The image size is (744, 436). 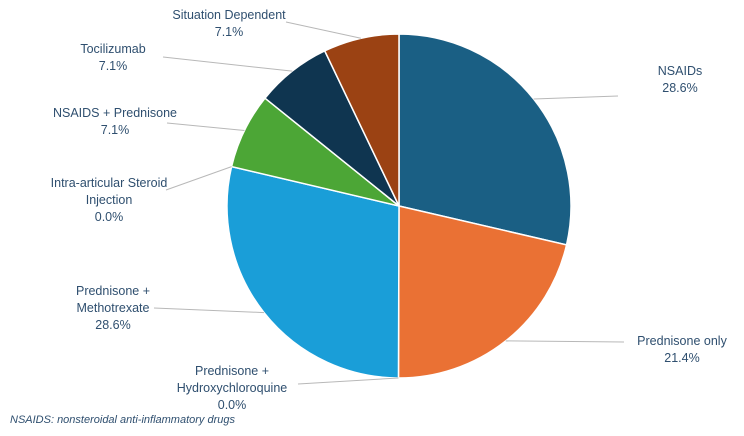 What do you see at coordinates (109, 217) in the screenshot?
I see `slice-value-label-4: 0.0%` at bounding box center [109, 217].